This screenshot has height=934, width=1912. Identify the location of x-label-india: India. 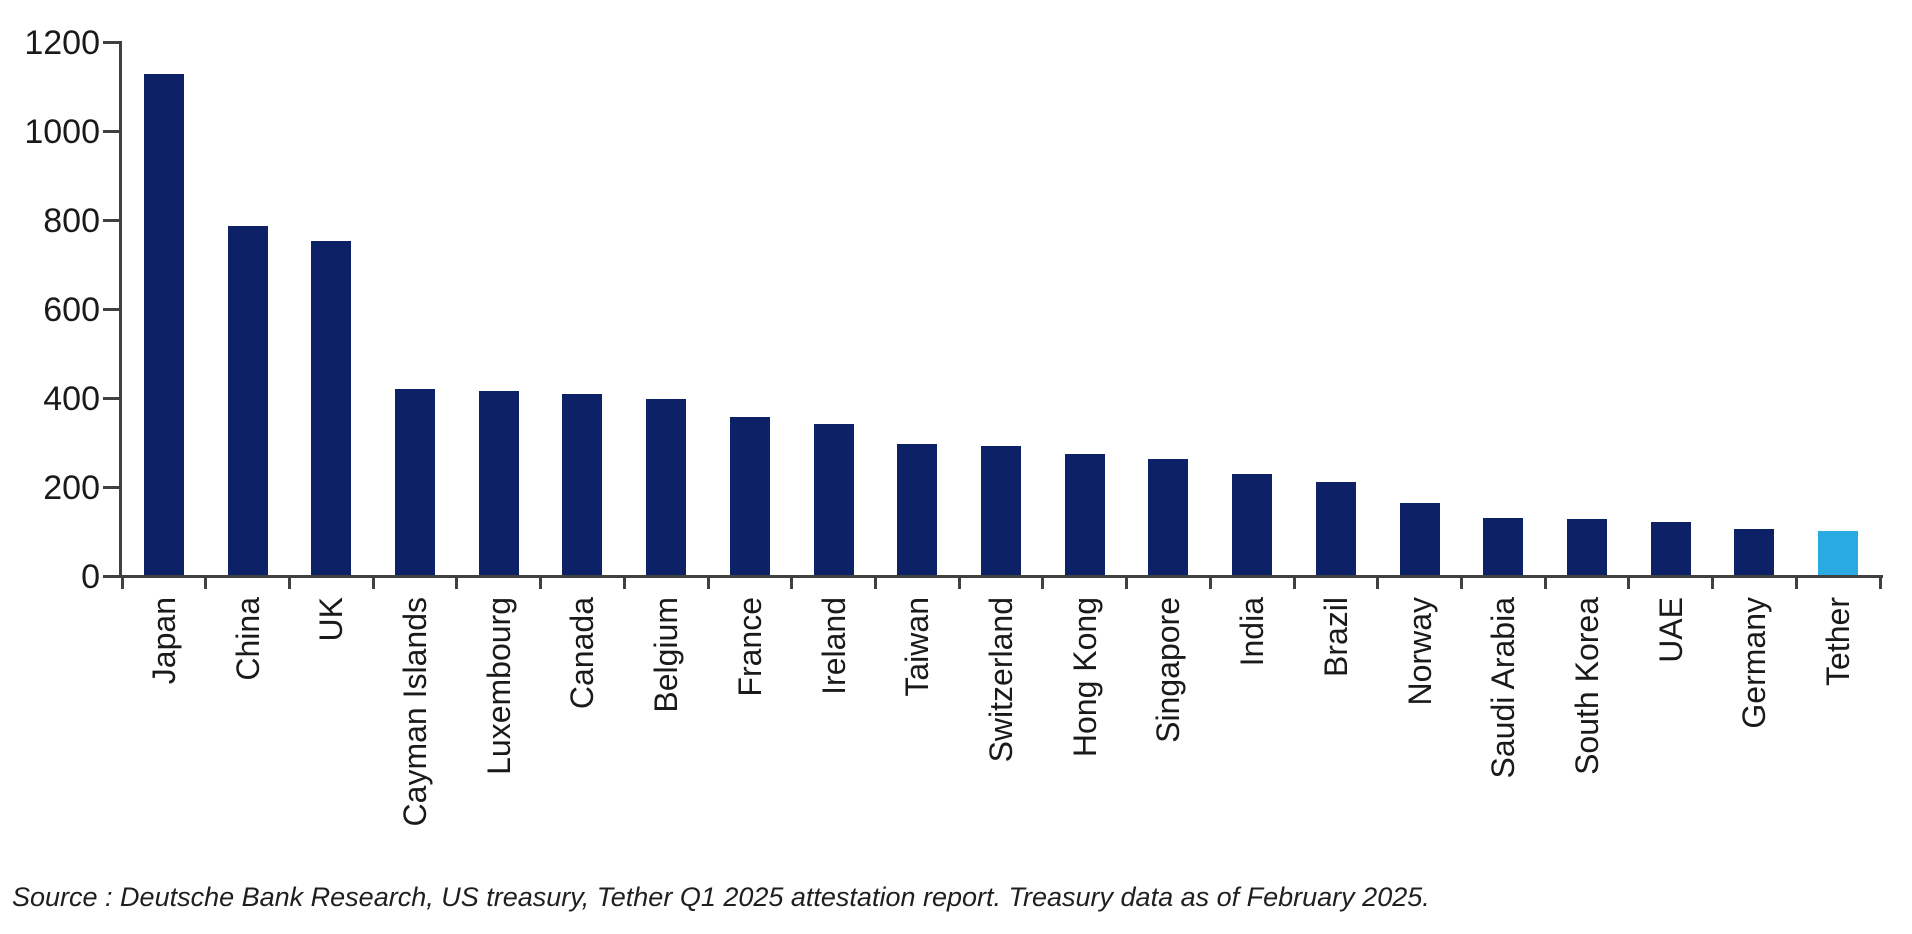
(1252, 632).